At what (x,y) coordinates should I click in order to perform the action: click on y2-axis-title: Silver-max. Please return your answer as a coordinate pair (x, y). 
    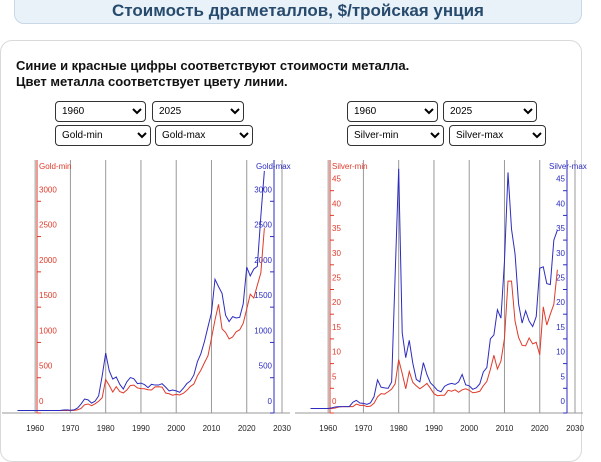
    Looking at the image, I should click on (568, 166).